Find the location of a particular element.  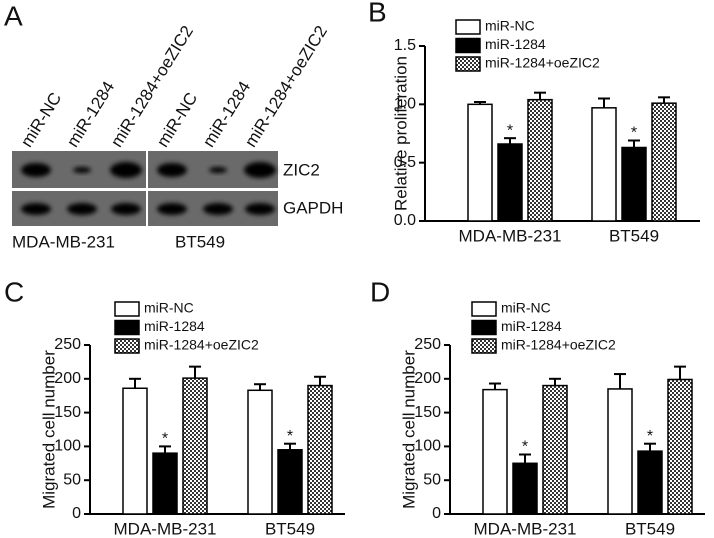

panel-label: A is located at coordinates (13, 15).